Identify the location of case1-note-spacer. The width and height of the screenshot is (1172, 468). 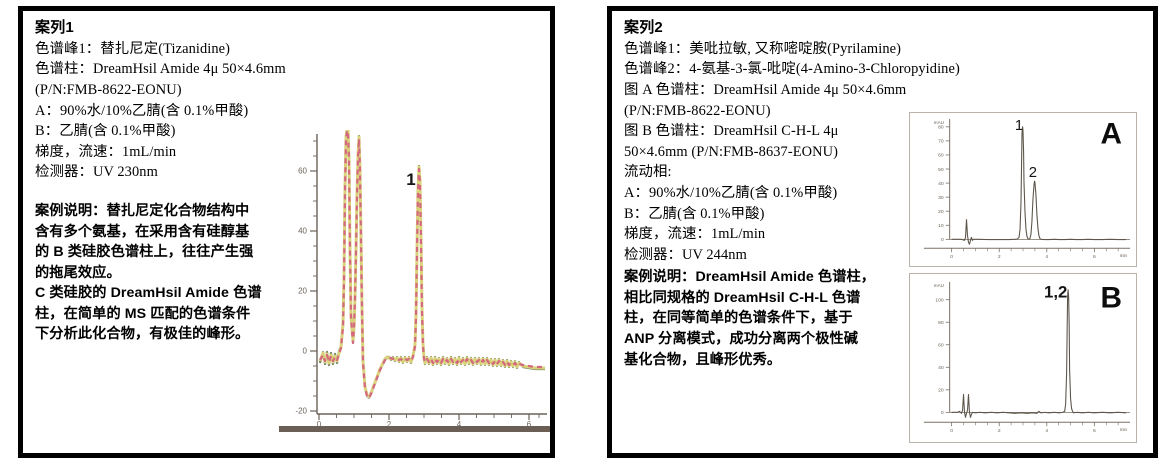
(169, 191).